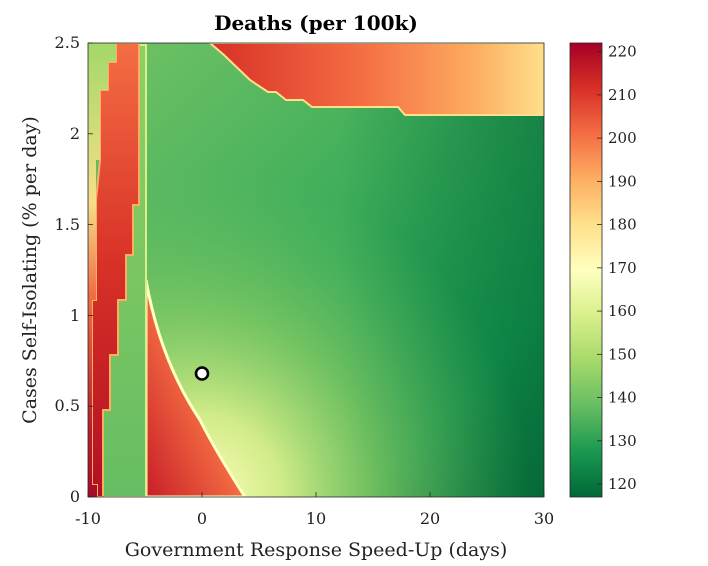 This screenshot has height=566, width=708. Describe the element at coordinates (316, 550) in the screenshot. I see `x-axis-label: Government Response Speed-Up (days)` at that location.